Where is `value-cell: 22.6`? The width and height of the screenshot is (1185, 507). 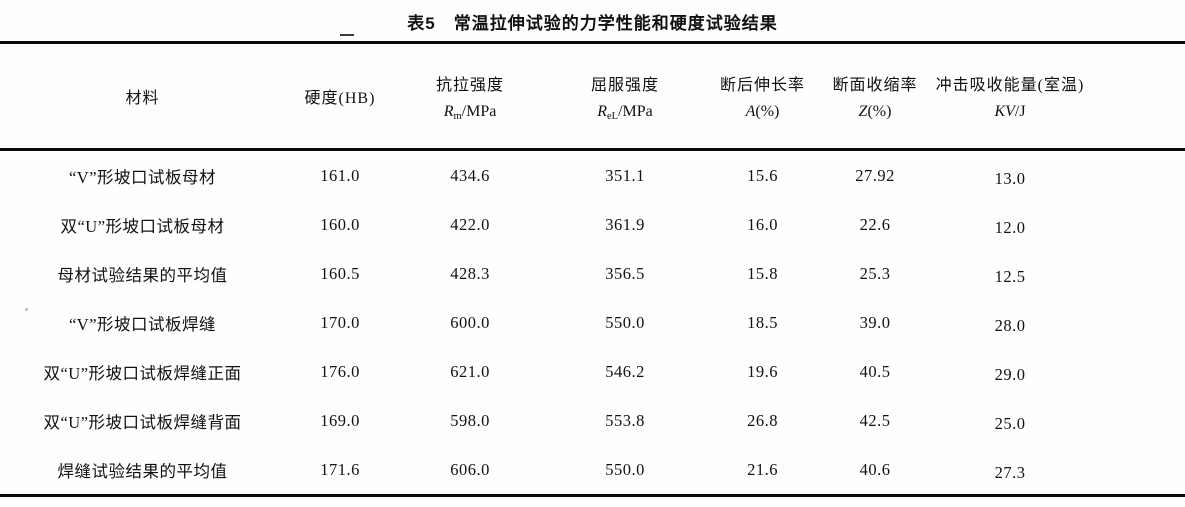 value-cell: 22.6 is located at coordinates (875, 224).